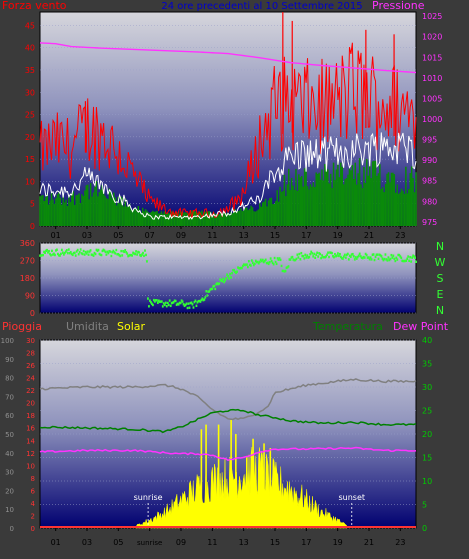 This screenshot has height=559, width=469. I want to click on y-tick-label-temperature: 10, so click(427, 481).